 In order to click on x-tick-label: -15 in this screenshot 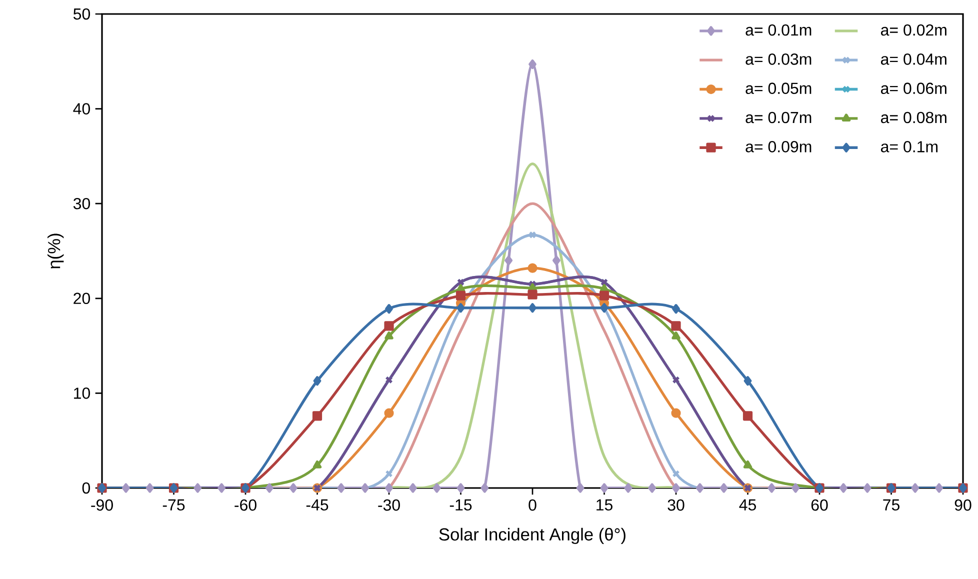, I will do `click(461, 505)`.